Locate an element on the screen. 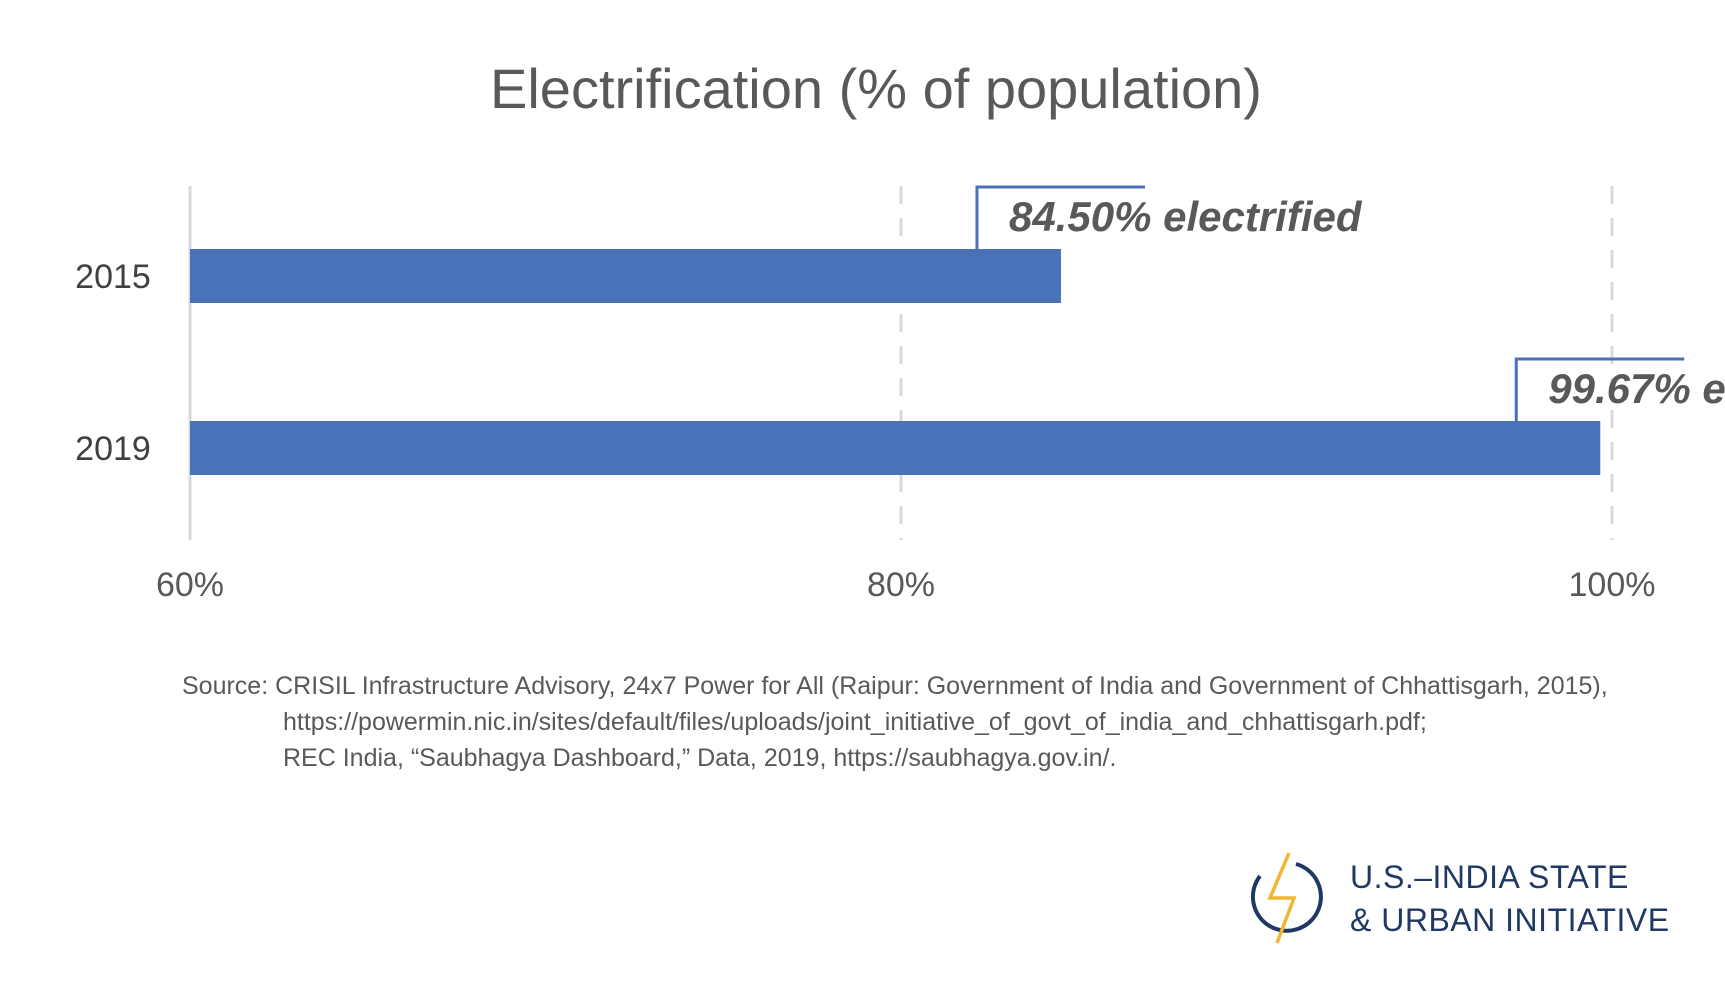 Image resolution: width=1725 pixels, height=1005 pixels. x-tick-label: 60% is located at coordinates (190, 585).